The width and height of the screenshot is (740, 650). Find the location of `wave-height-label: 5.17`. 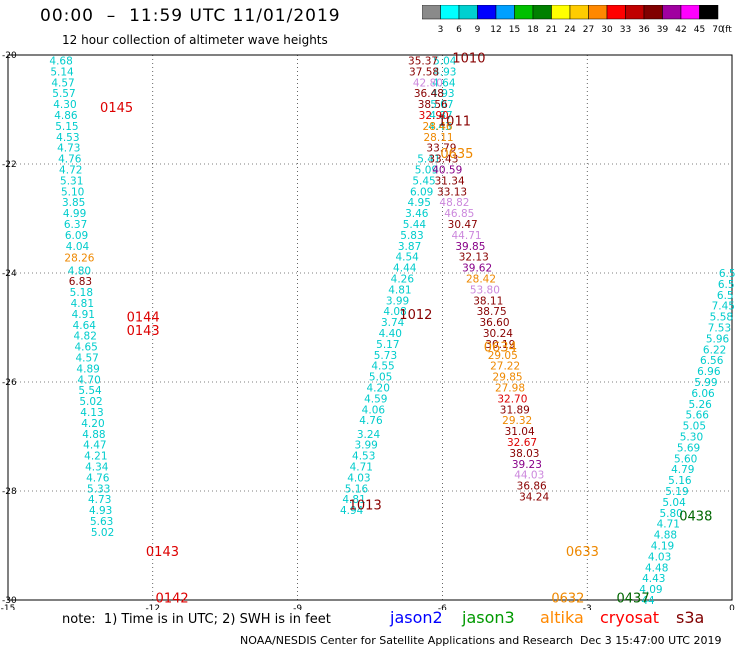

wave-height-label: 5.17 is located at coordinates (387, 345).